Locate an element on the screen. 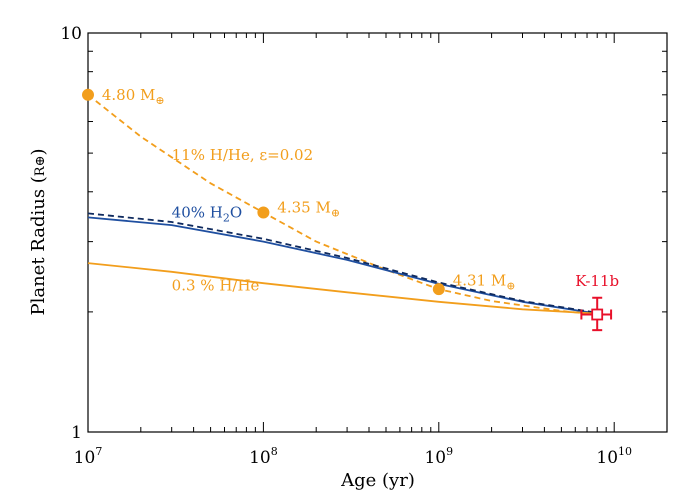 The height and width of the screenshot is (494, 692). annotation-text: O is located at coordinates (236, 212).